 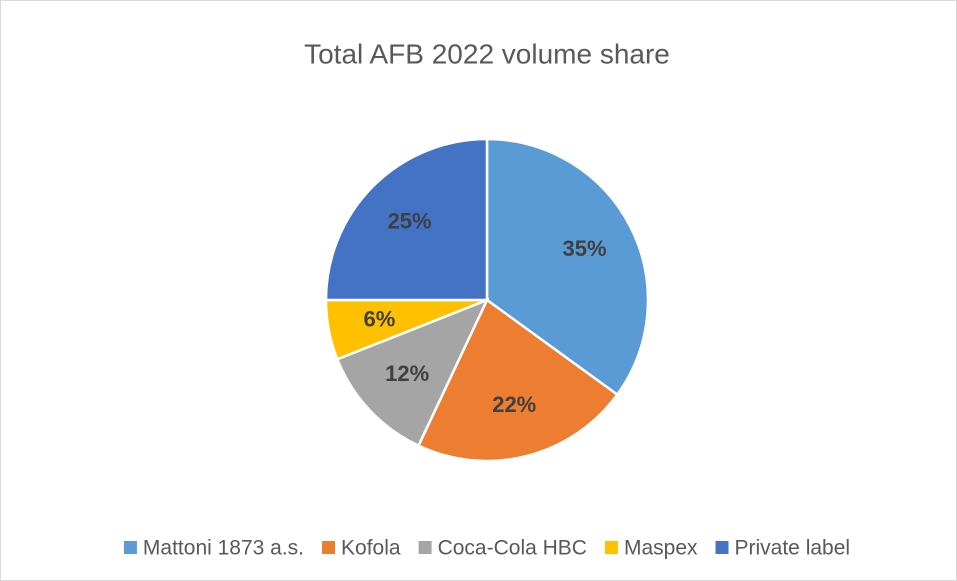 I want to click on legend-label: Coca-Cola HBC, so click(x=512, y=548).